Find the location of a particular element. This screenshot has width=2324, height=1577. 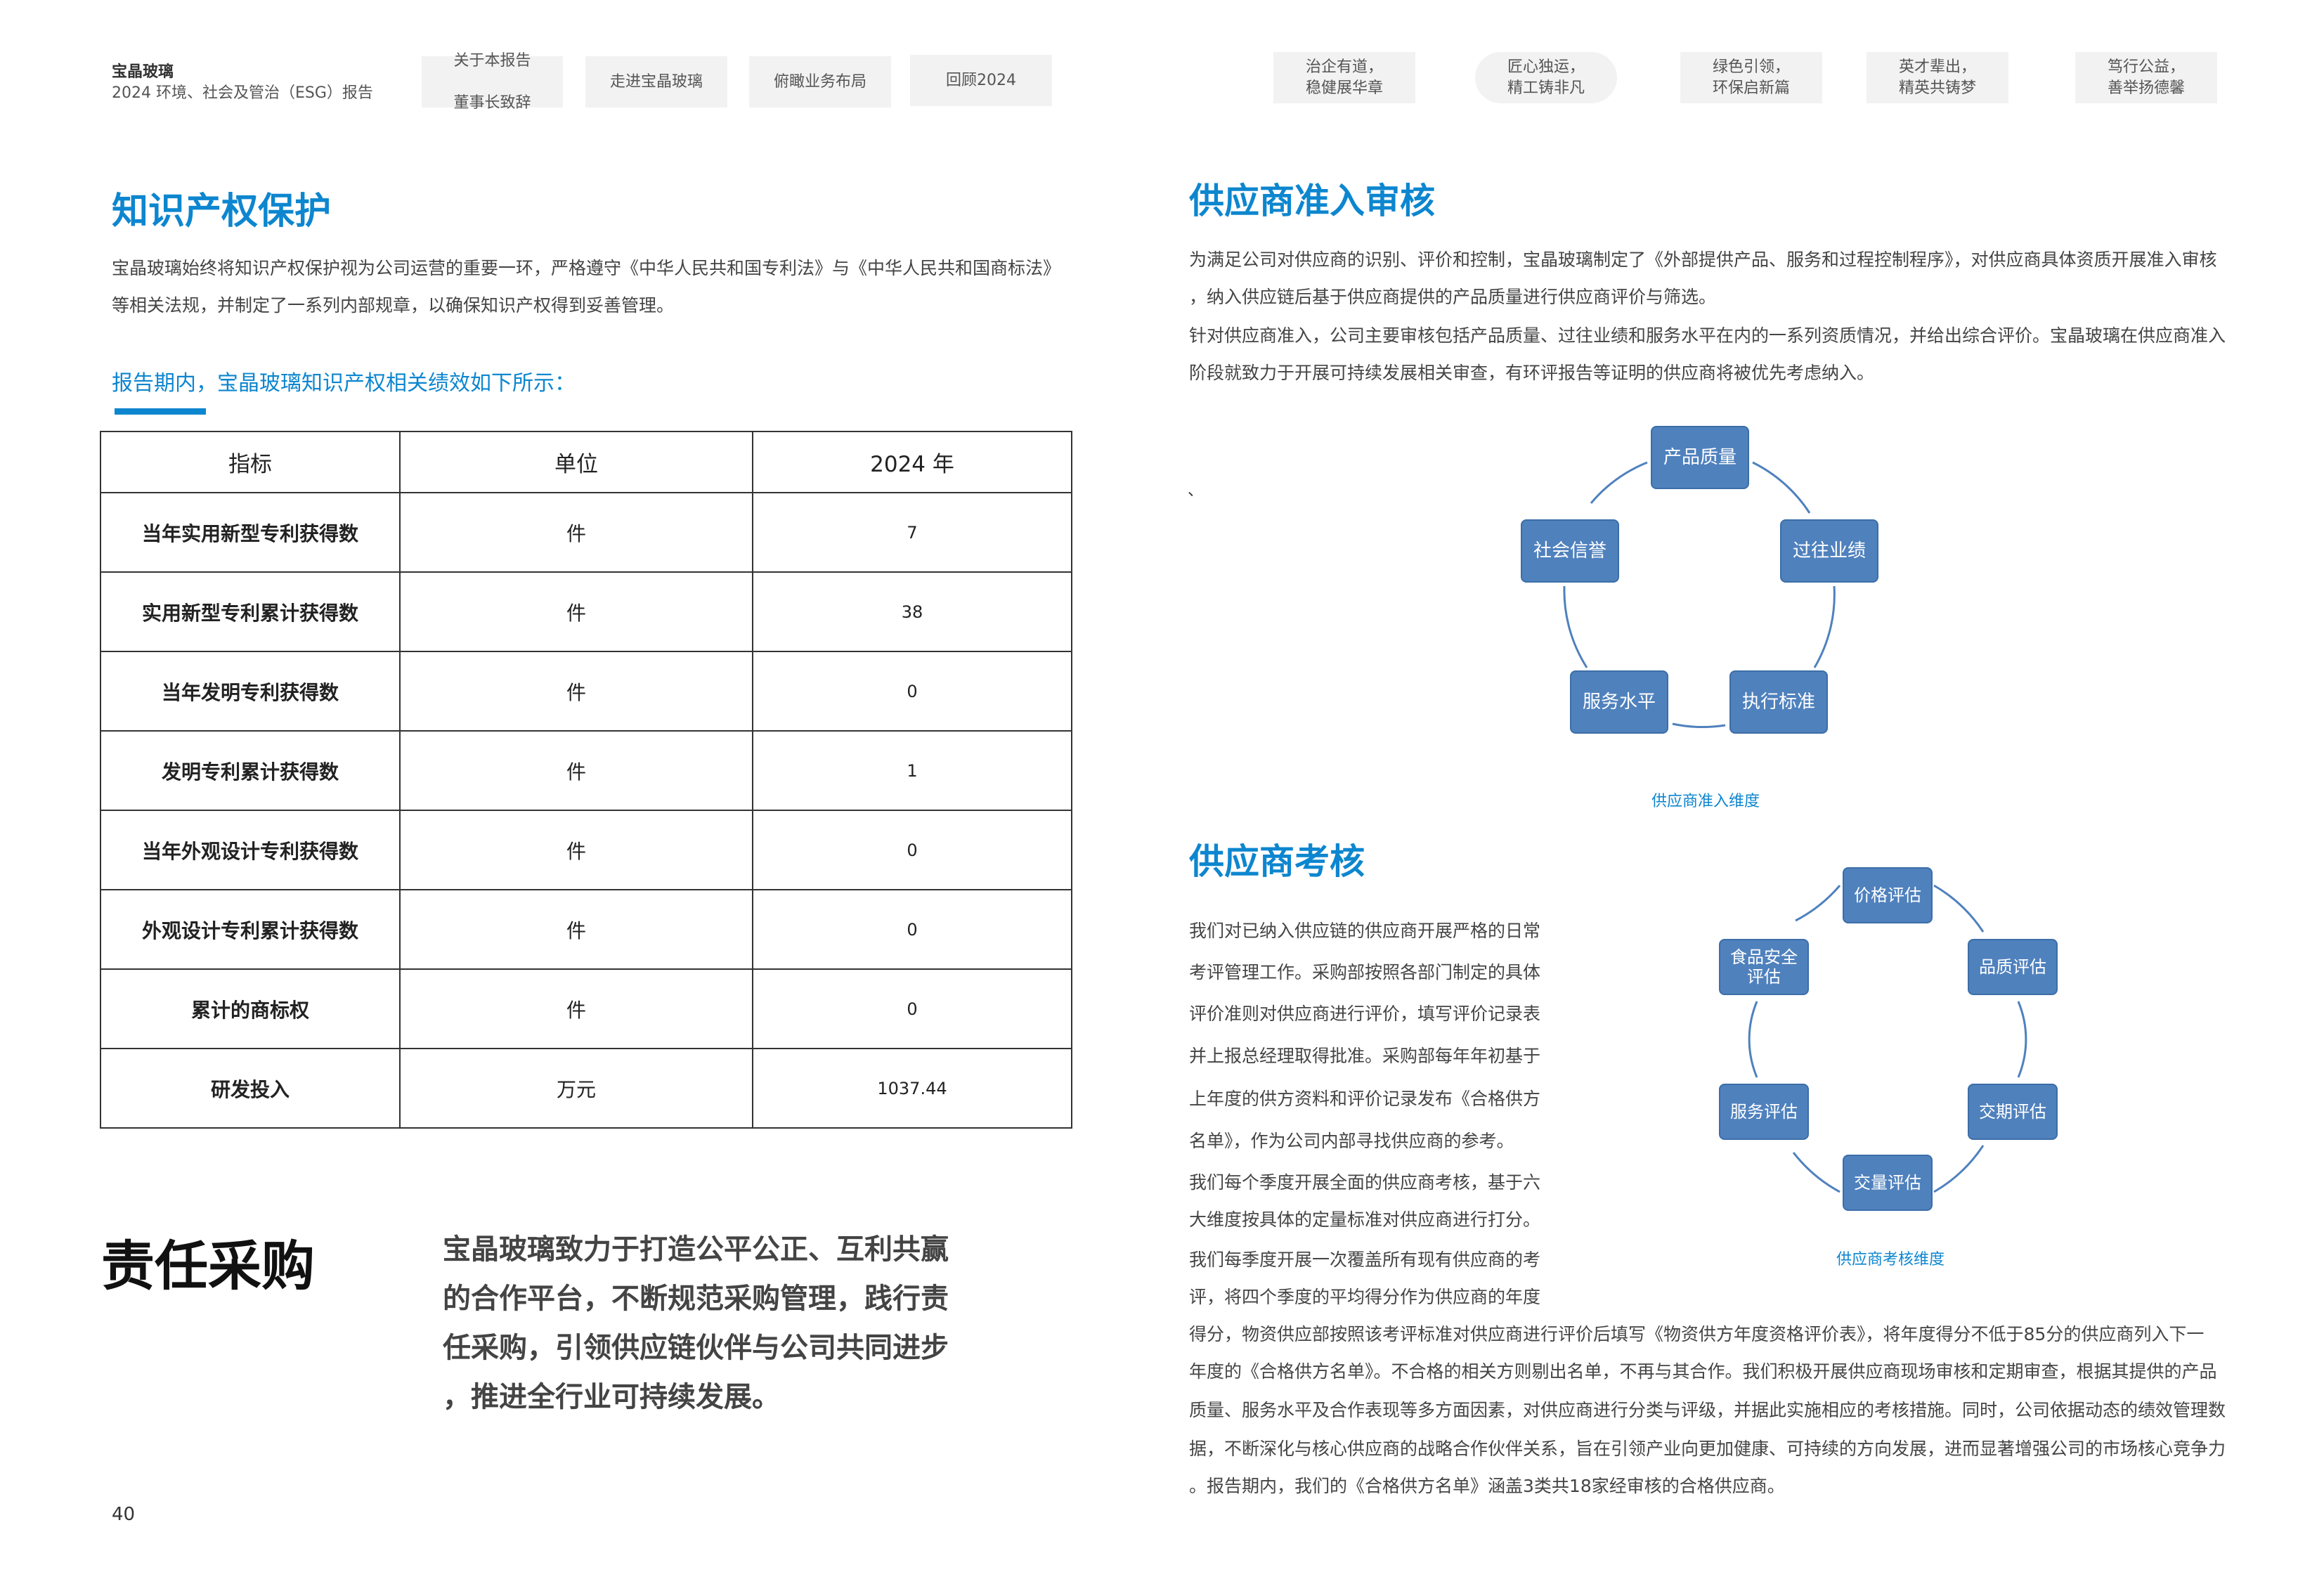

nav-tab: 俯瞰业务布局 is located at coordinates (820, 82).